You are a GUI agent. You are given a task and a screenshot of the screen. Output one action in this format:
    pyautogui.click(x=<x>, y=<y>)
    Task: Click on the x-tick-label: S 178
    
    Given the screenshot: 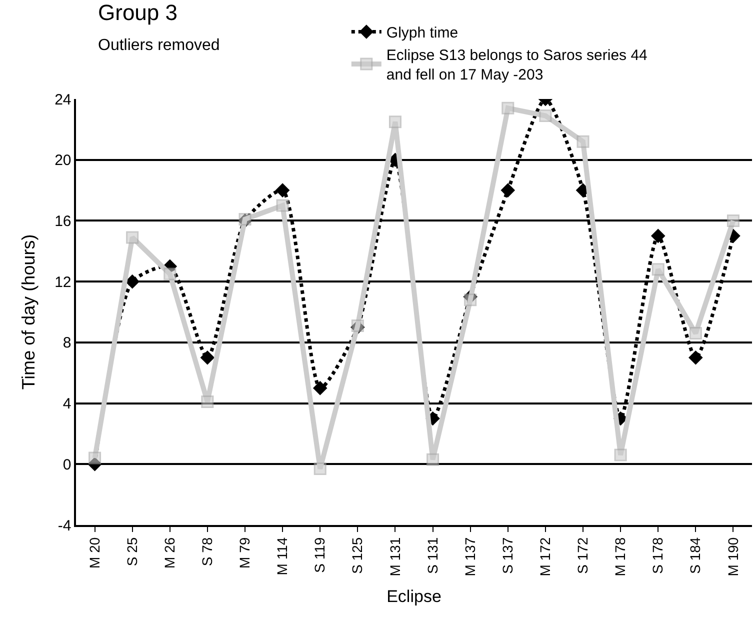 What is the action you would take?
    pyautogui.click(x=658, y=555)
    